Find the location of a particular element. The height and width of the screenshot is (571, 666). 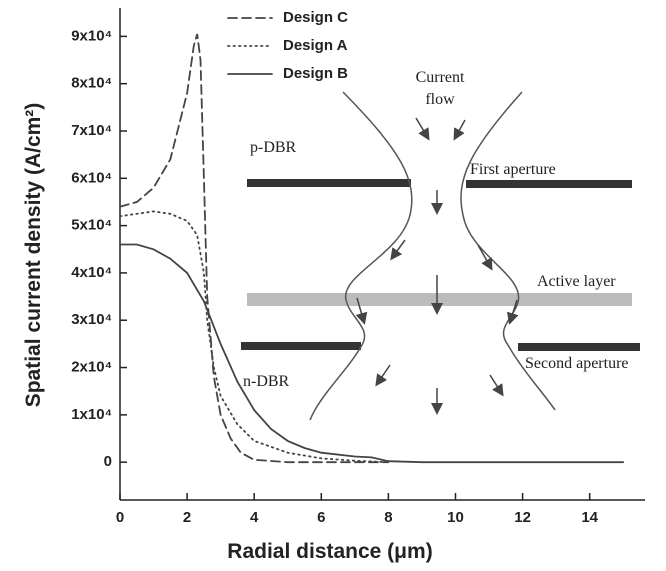

x-tick-label: 0 is located at coordinates (120, 517).